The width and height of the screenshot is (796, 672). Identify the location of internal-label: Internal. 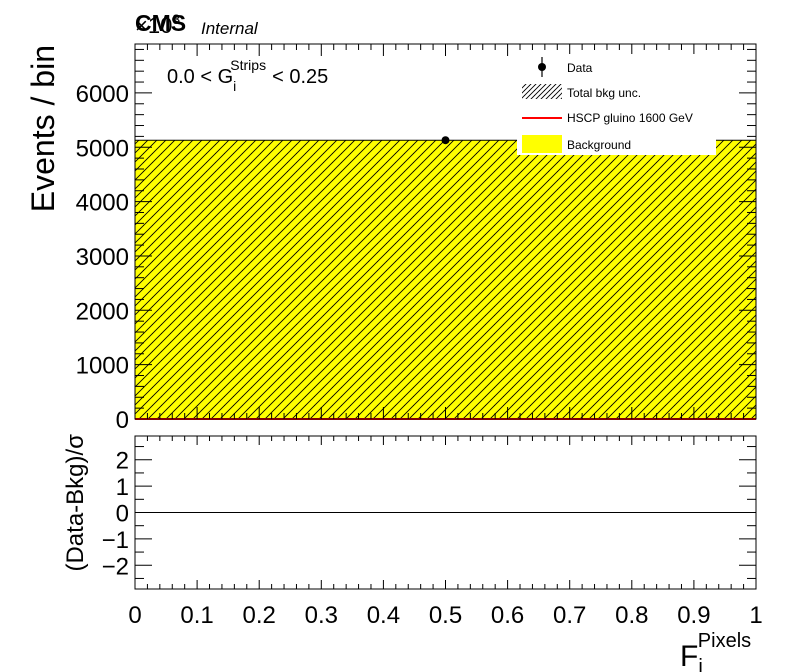
(230, 28).